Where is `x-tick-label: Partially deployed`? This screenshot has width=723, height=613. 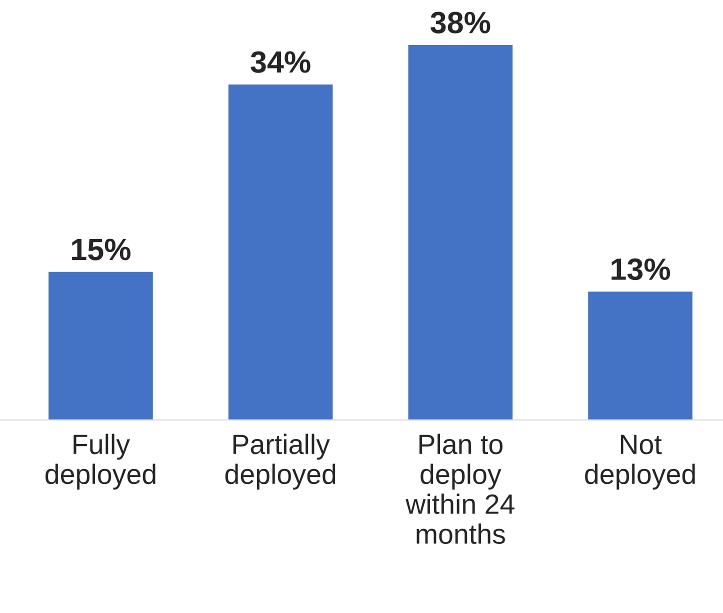 x-tick-label: Partially deployed is located at coordinates (280, 462).